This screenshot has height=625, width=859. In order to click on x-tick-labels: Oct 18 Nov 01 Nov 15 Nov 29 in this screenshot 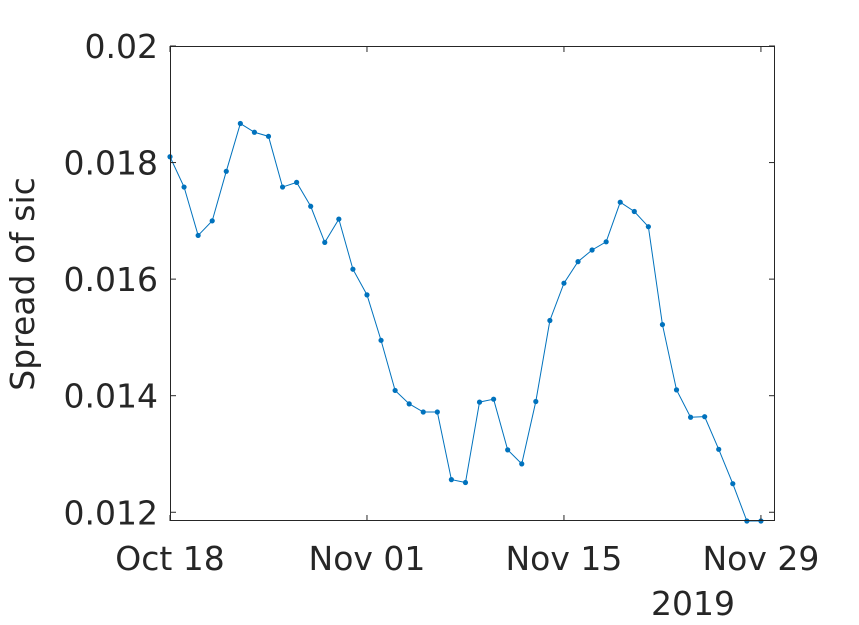, I will do `click(467, 558)`.